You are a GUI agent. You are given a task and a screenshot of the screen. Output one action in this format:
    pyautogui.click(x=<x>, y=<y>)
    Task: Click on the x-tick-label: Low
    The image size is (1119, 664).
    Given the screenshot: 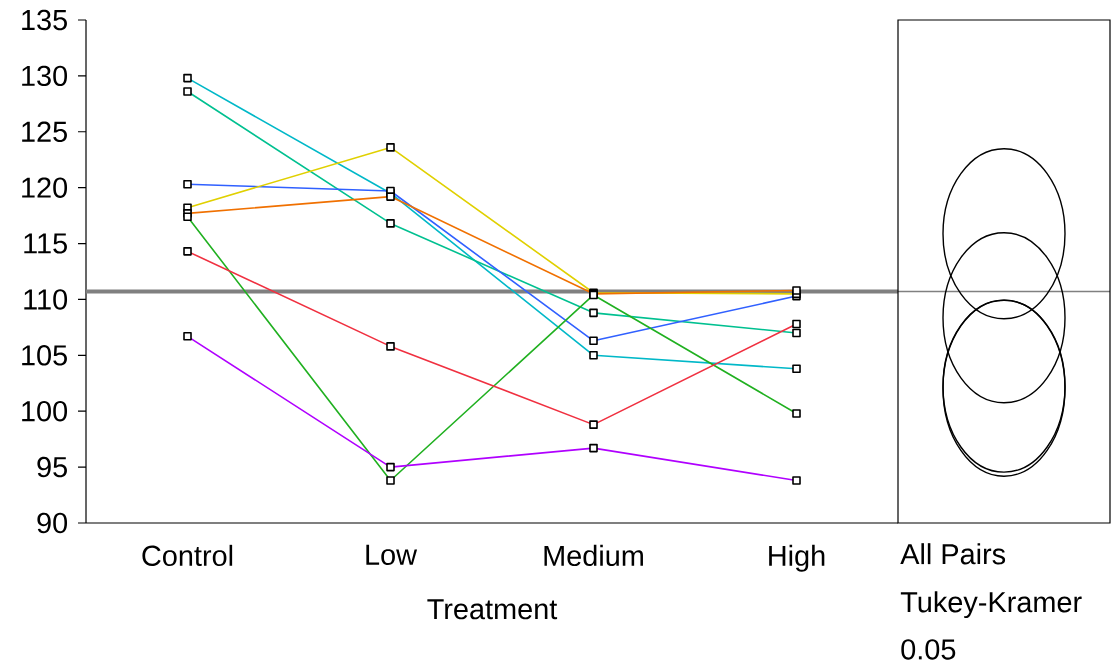 What is the action you would take?
    pyautogui.click(x=392, y=554)
    